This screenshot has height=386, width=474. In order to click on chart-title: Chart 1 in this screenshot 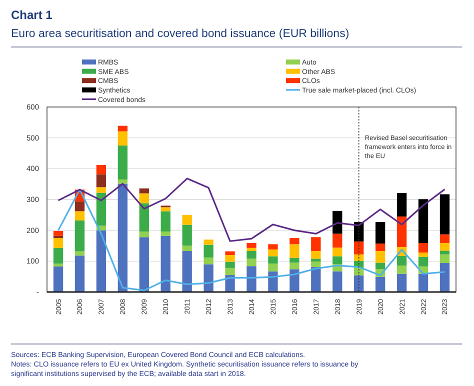, I will do `click(32, 15)`.